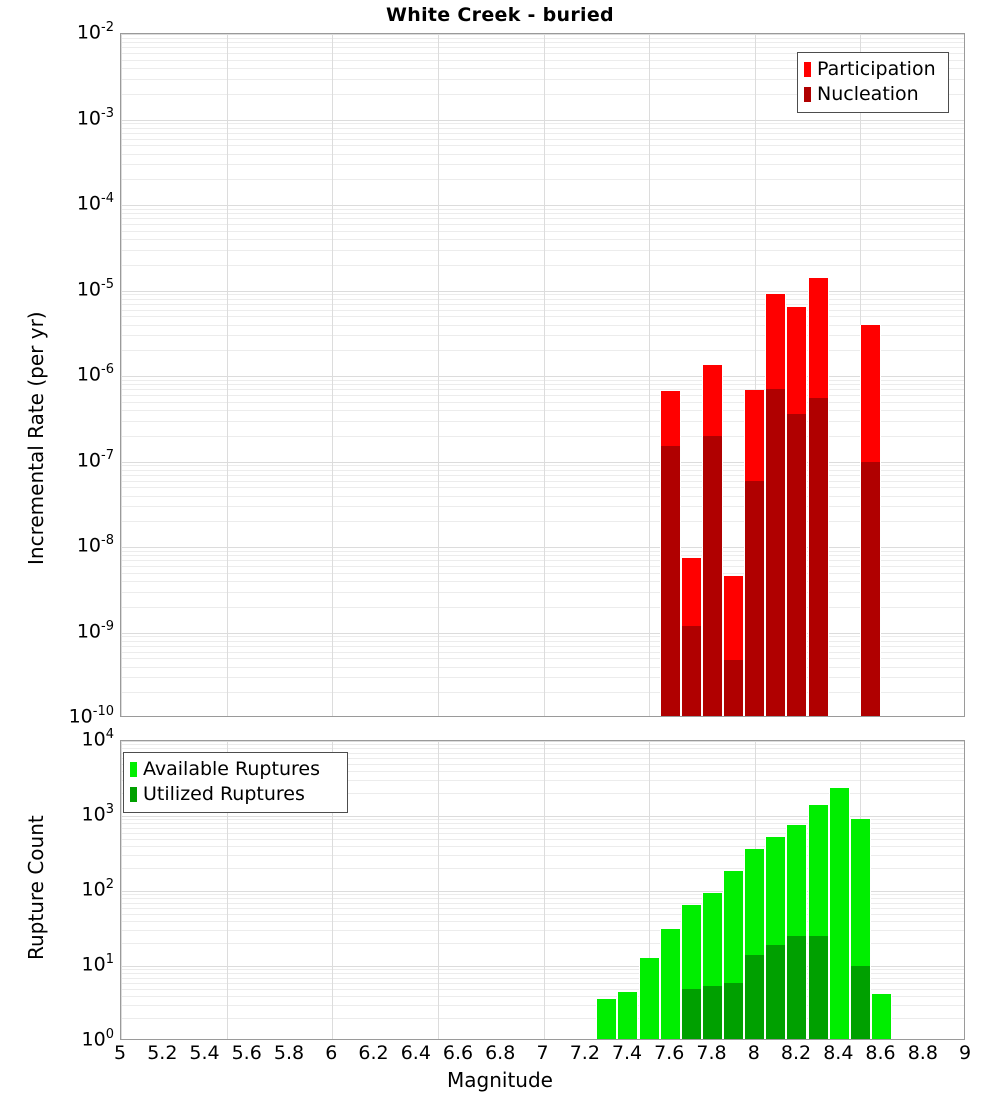  I want to click on x-tick-label: 8.6, so click(880, 1053).